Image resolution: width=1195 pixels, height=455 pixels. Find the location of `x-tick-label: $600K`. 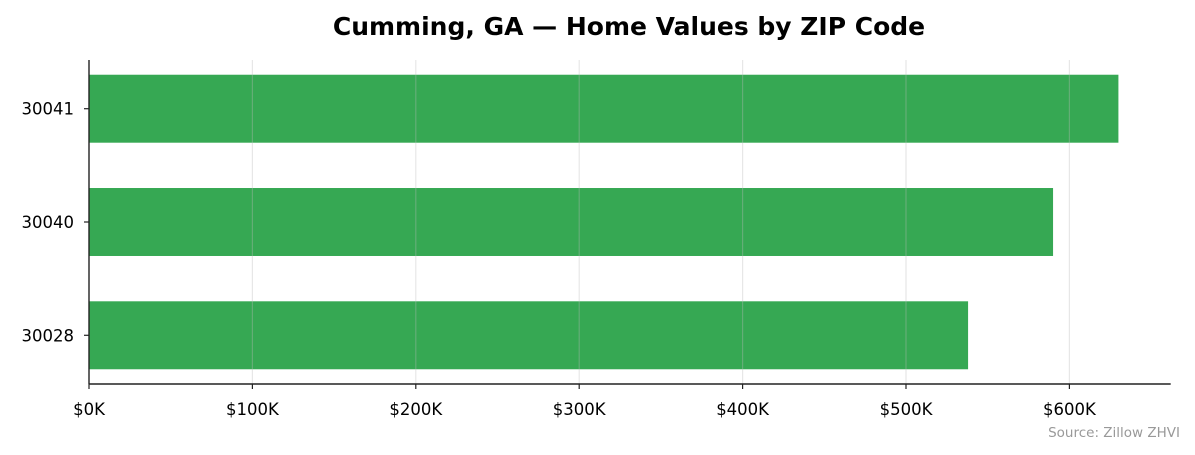

x-tick-label: $600K is located at coordinates (1070, 409).